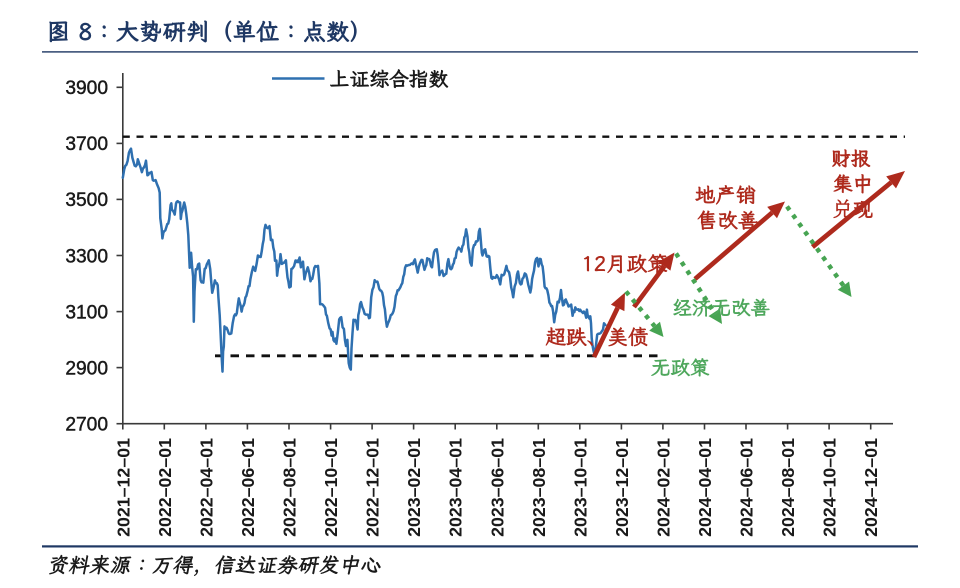  What do you see at coordinates (123, 487) in the screenshot?
I see `svg-text: 2021–12–01` at bounding box center [123, 487].